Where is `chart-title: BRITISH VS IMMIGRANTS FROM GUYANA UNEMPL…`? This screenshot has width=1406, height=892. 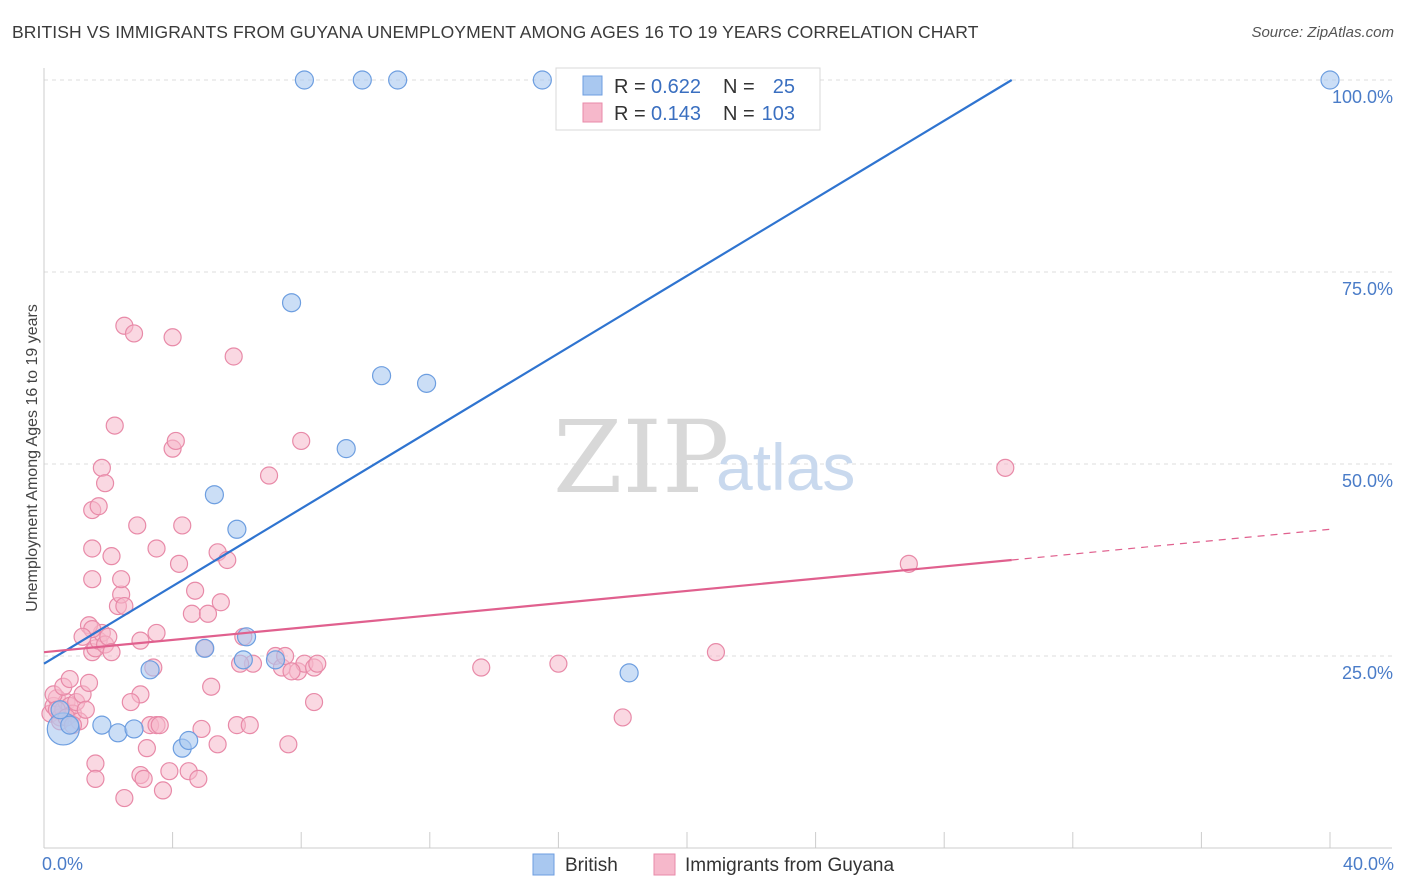
chart-title: BRITISH VS IMMIGRANTS FROM GUYANA UNEMPL… is located at coordinates (495, 32).